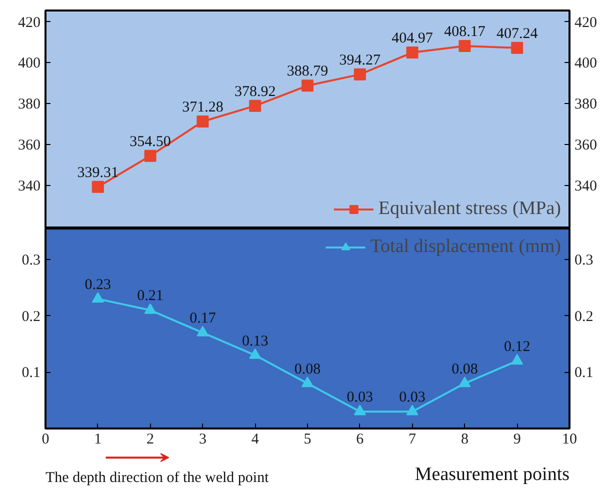 This screenshot has height=488, width=614. Describe the element at coordinates (517, 440) in the screenshot. I see `x-tick-label: 9` at that location.